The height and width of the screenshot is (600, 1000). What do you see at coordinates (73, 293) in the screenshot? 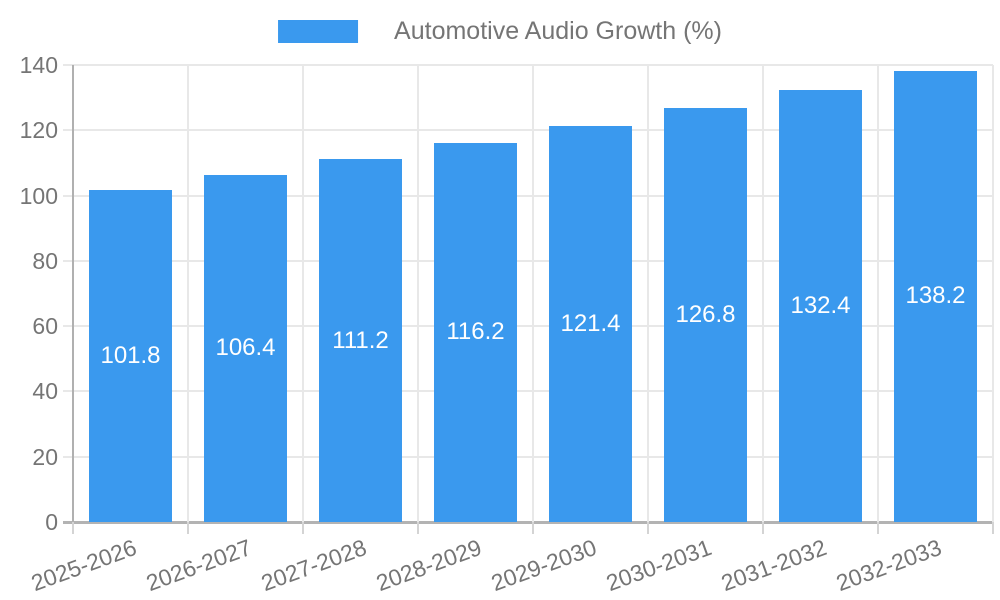
I see `y-axis-line` at bounding box center [73, 293].